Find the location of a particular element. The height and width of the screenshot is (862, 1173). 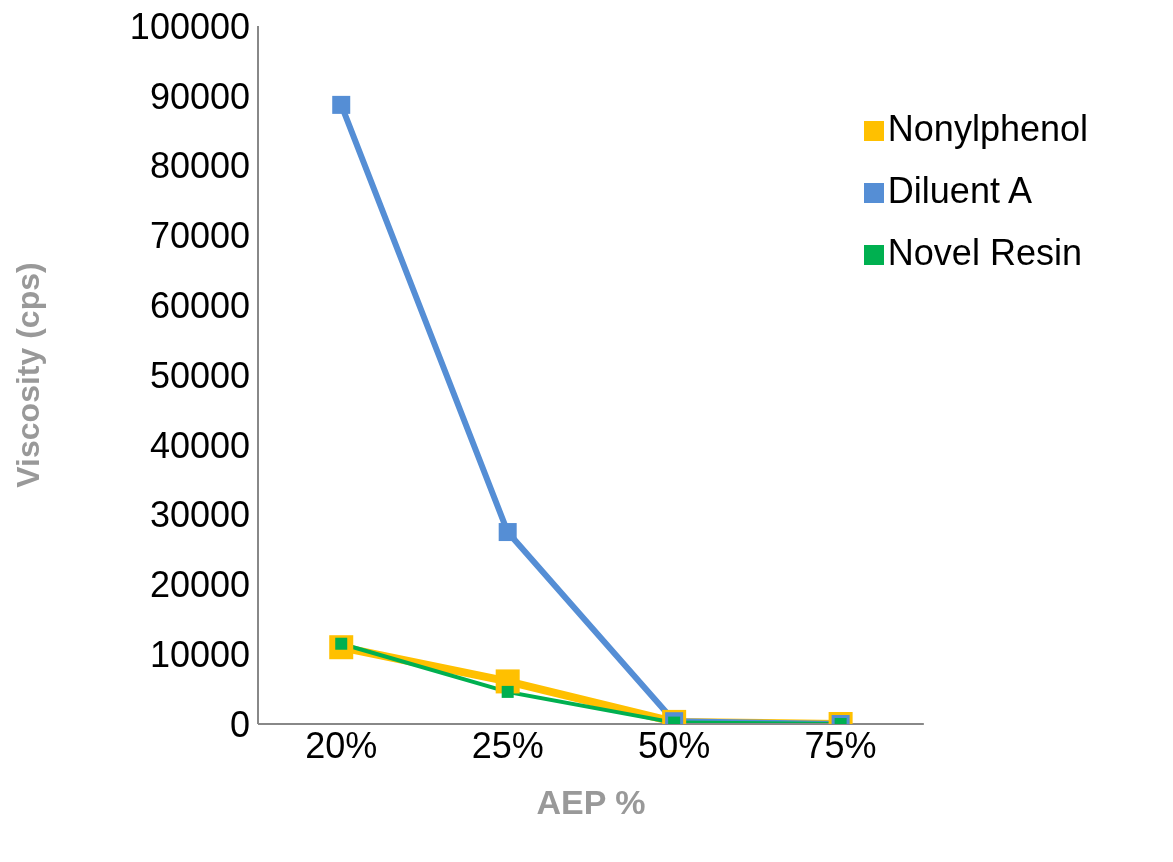

y-tick-label: 100000 is located at coordinates (189, 26).